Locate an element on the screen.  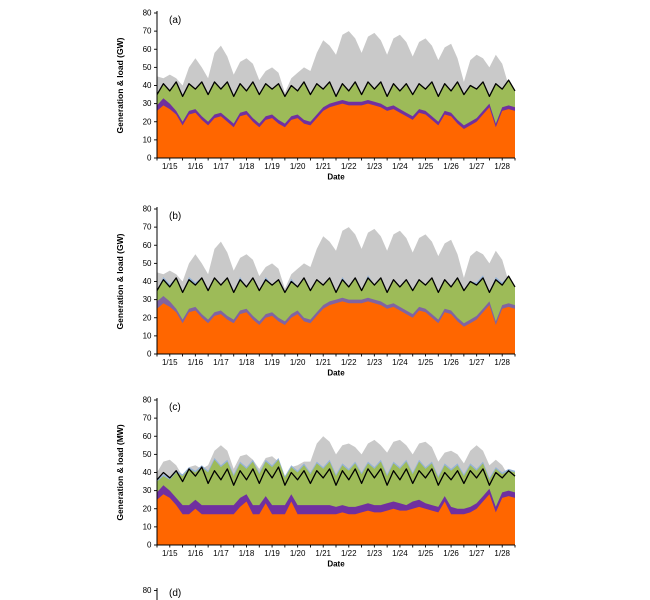
panel-label: (a) is located at coordinates (175, 20).